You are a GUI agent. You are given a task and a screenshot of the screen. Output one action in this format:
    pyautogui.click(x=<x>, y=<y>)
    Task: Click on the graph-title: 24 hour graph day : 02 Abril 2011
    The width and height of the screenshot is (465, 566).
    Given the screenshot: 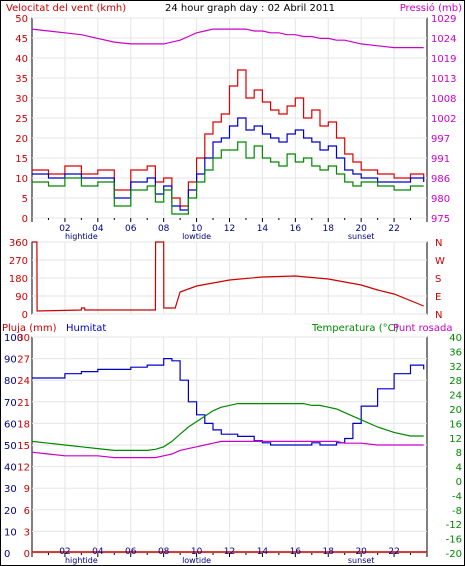 What is the action you would take?
    pyautogui.click(x=250, y=8)
    